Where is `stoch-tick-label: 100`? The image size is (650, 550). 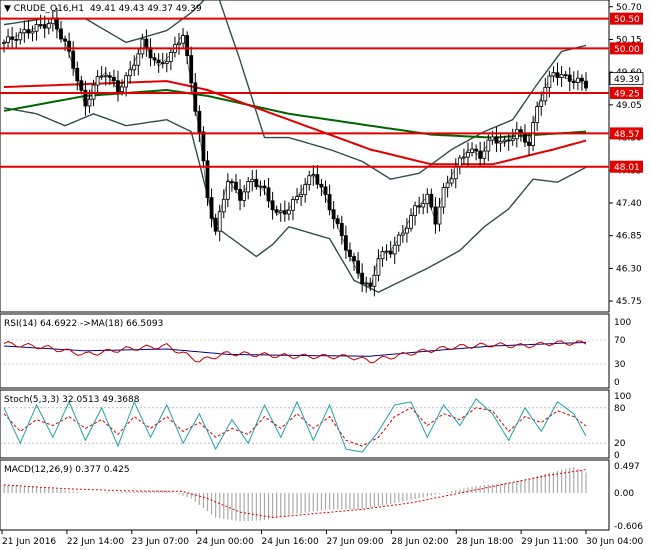
stoch-tick-label: 100 is located at coordinates (622, 397).